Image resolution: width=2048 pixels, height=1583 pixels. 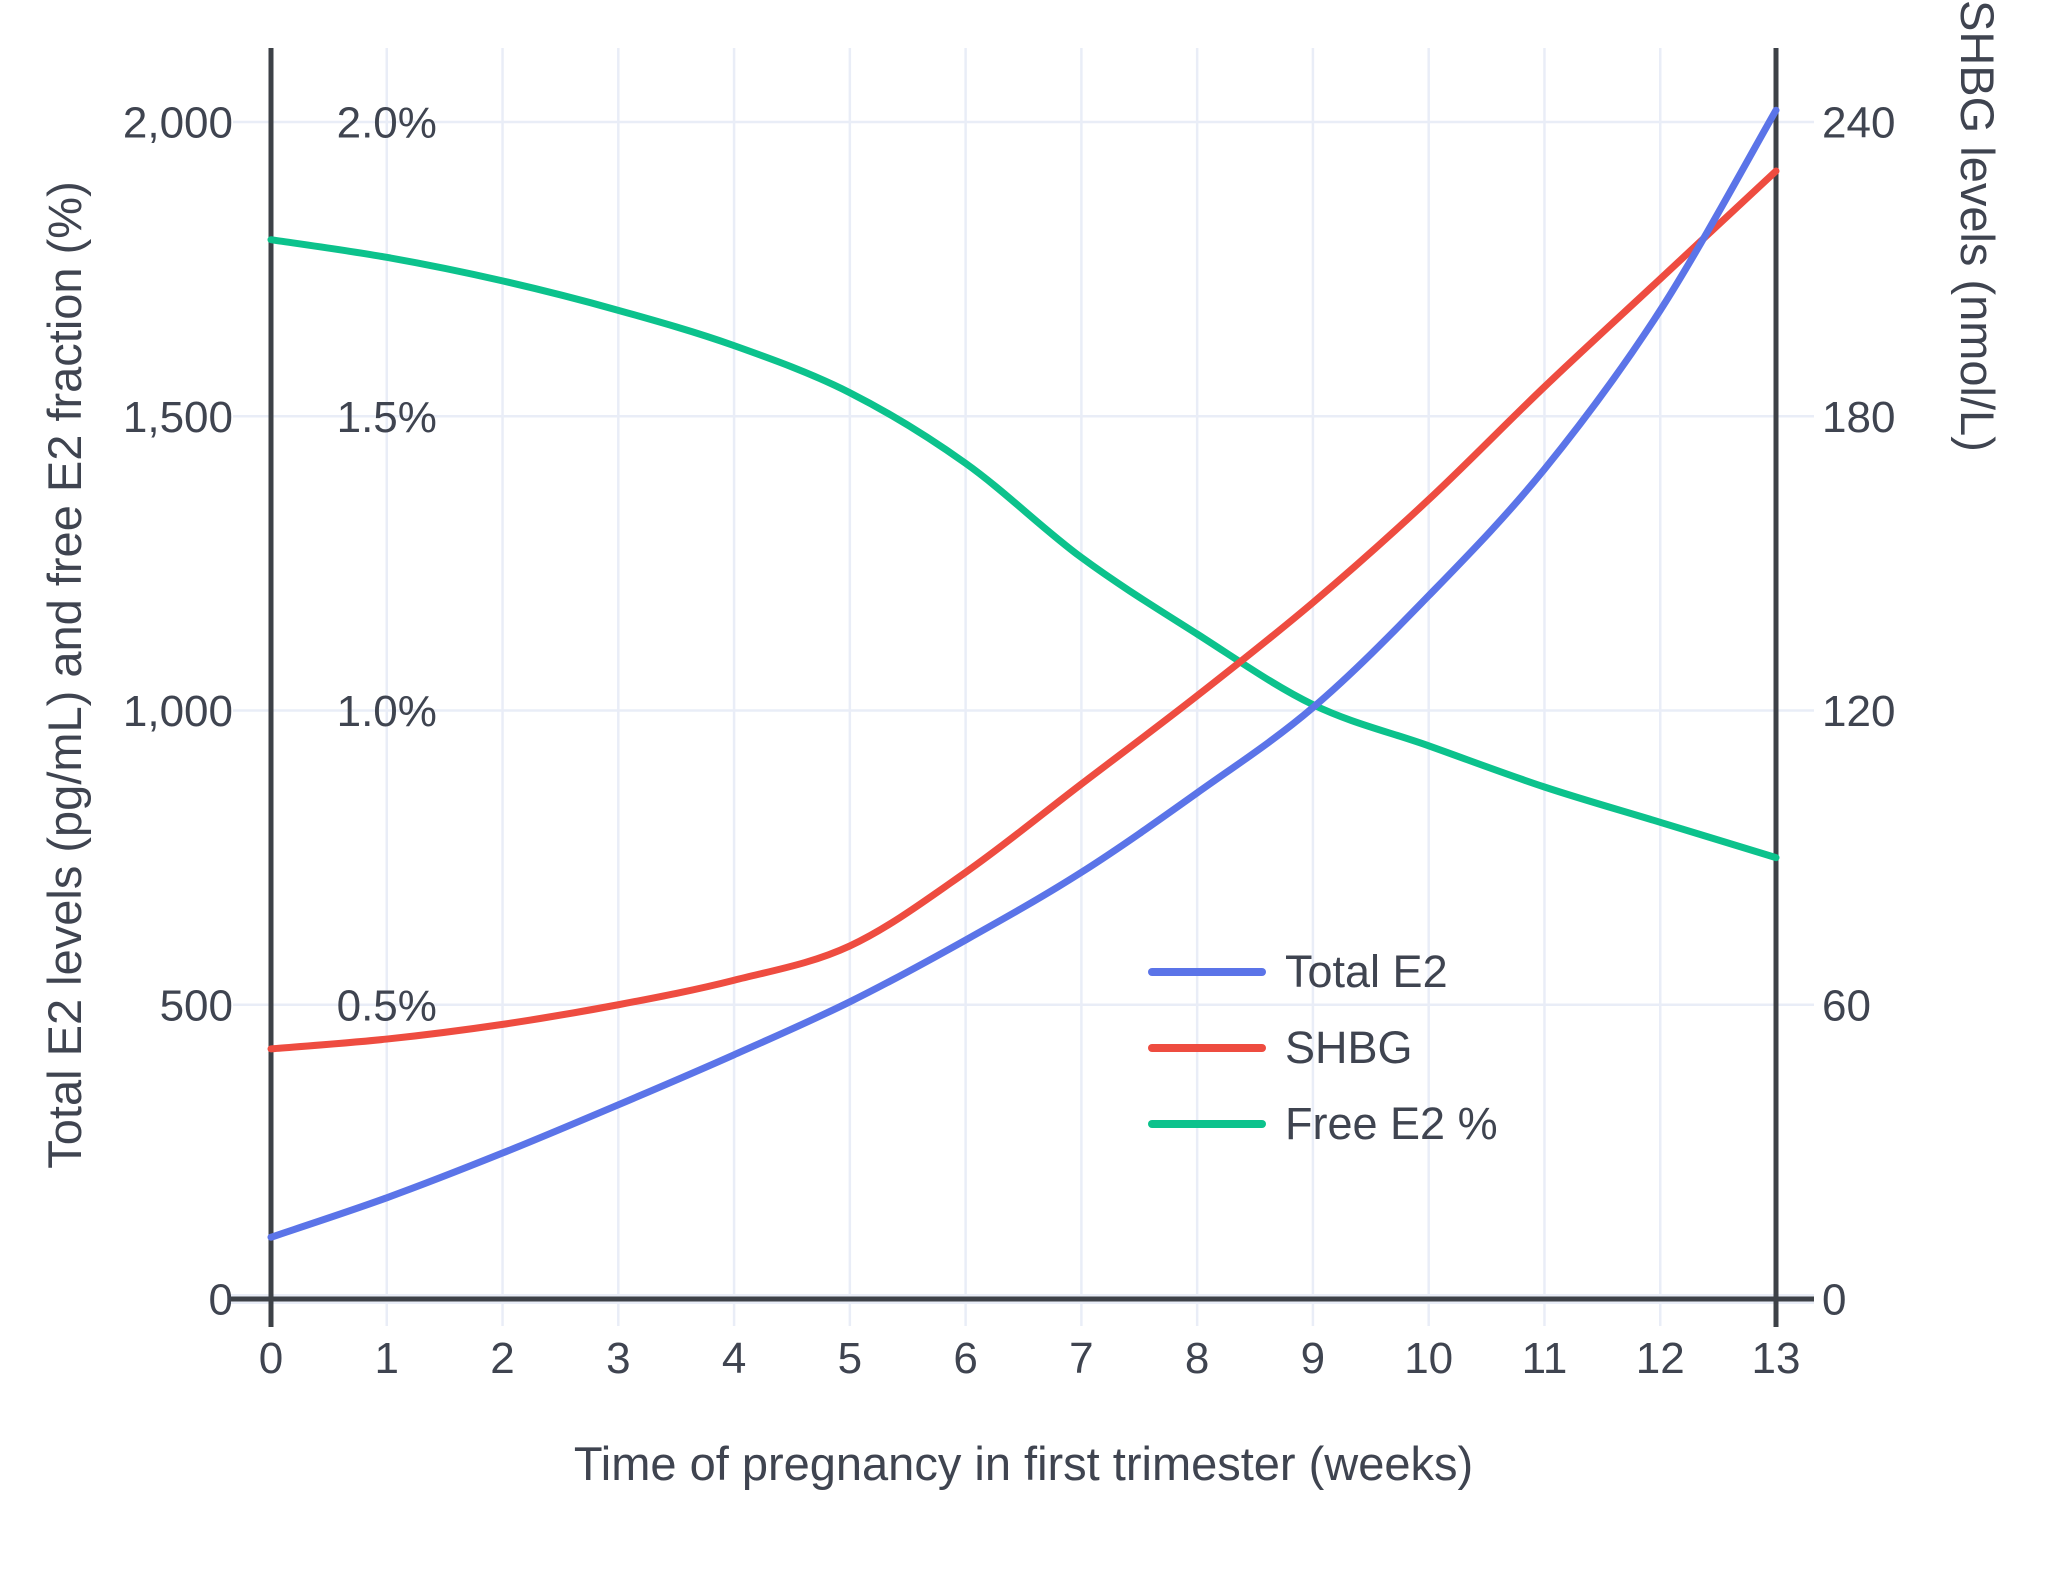 I want to click on y-left-tick-label: 1,000, so click(x=178, y=711).